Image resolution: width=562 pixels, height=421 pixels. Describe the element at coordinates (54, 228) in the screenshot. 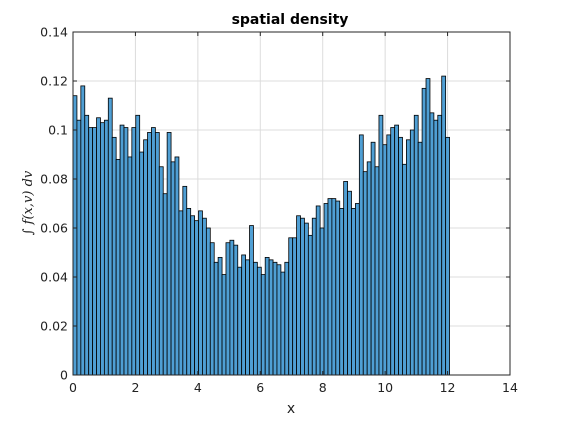

I see `y-tick-label: 0.06` at that location.